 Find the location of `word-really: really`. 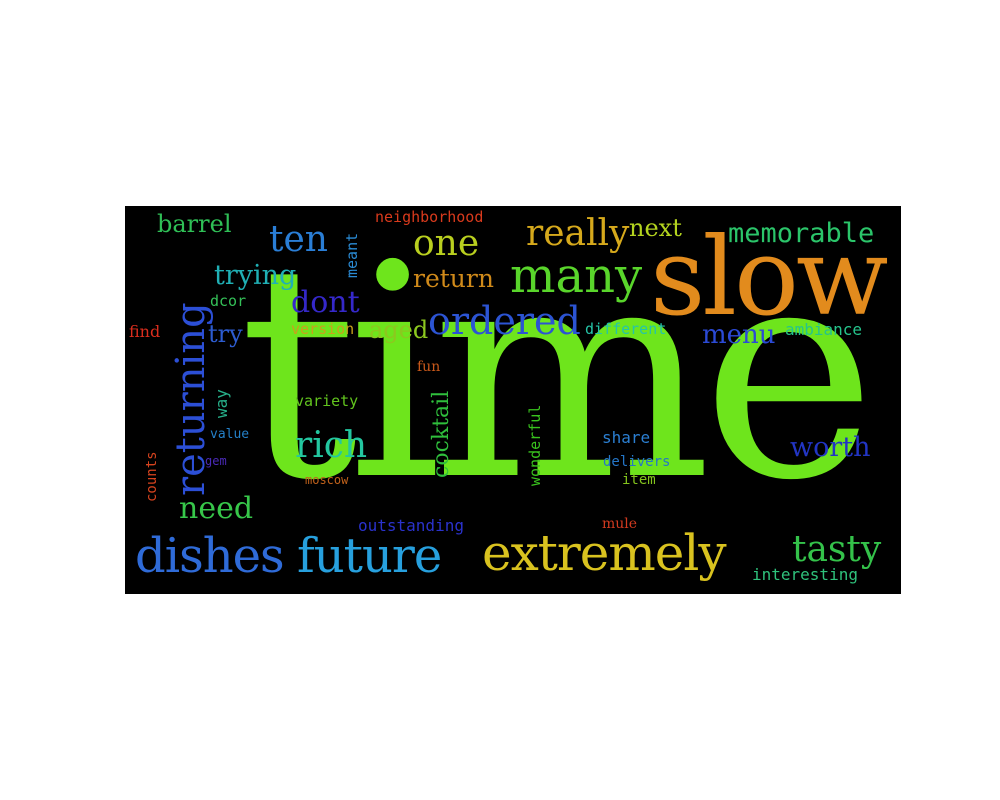

word-really: really is located at coordinates (578, 233).